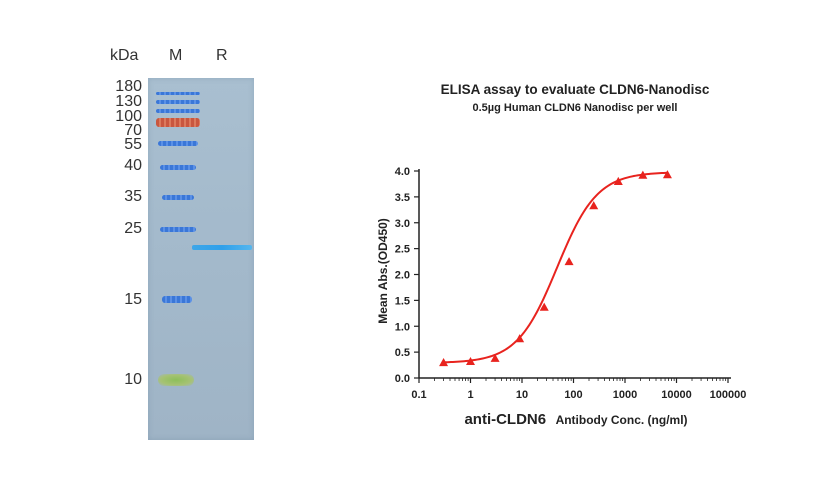 This screenshot has width=838, height=481. I want to click on x-tick-label: 100, so click(573, 395).